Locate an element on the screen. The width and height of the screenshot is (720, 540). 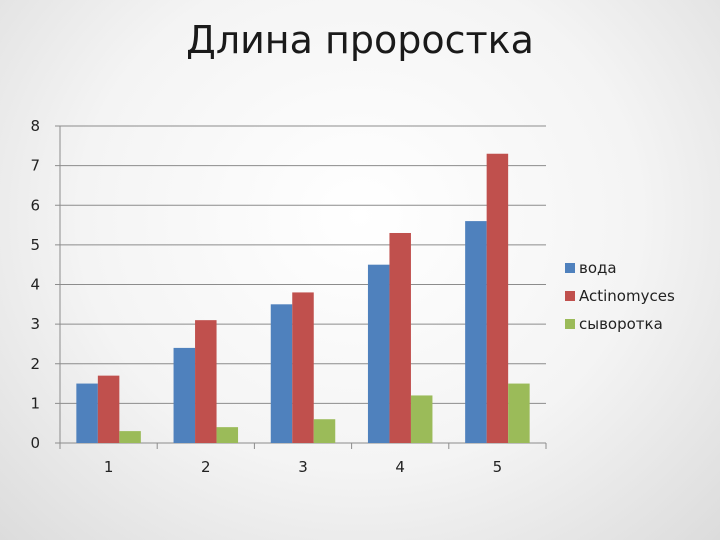
legend-item: сыворотка is located at coordinates (614, 324).